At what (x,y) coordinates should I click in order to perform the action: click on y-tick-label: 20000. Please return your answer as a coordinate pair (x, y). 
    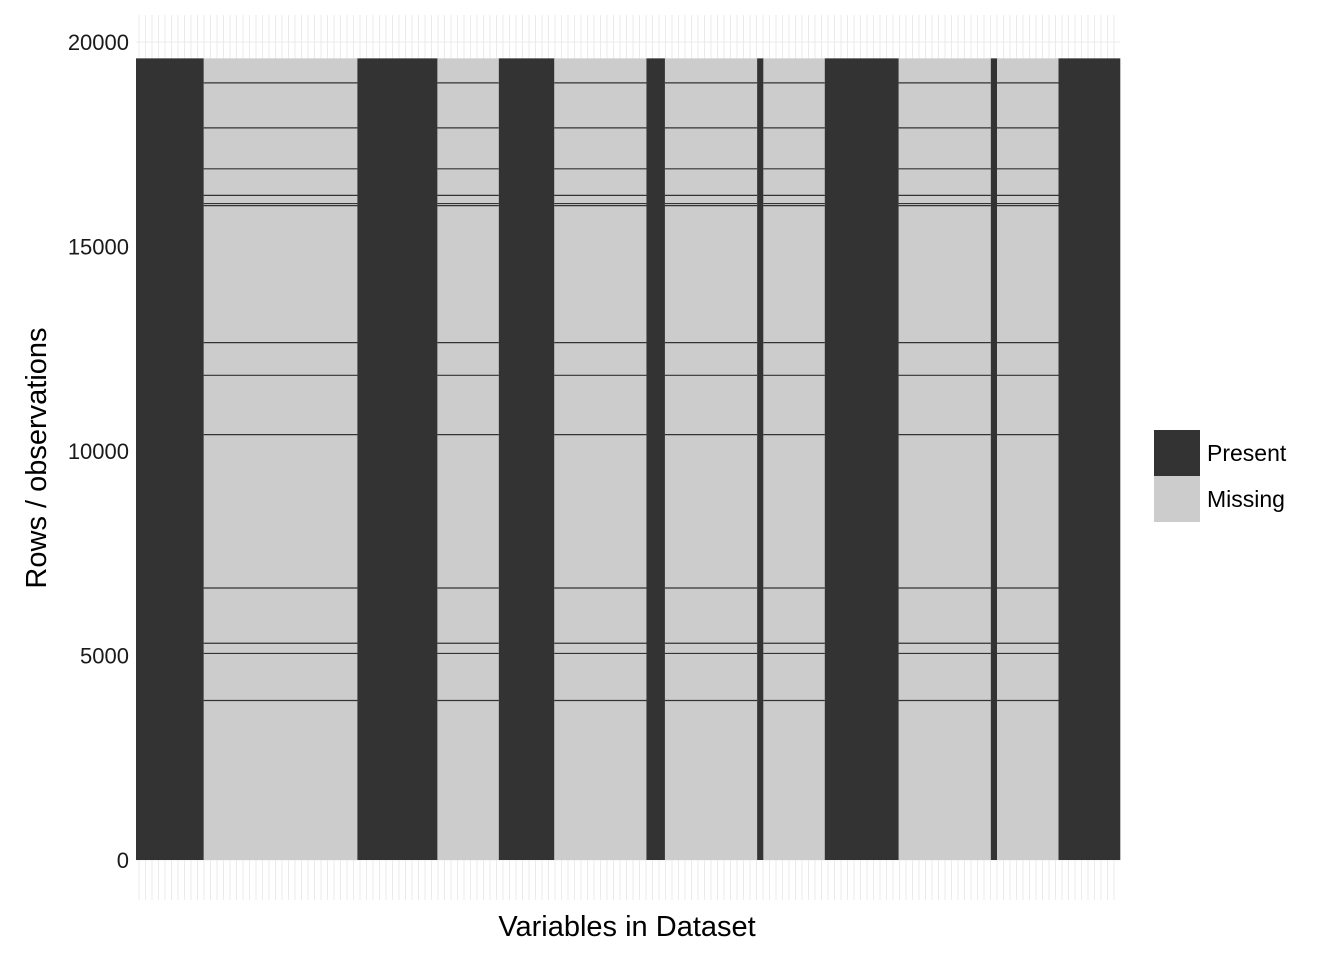
    Looking at the image, I should click on (98, 42).